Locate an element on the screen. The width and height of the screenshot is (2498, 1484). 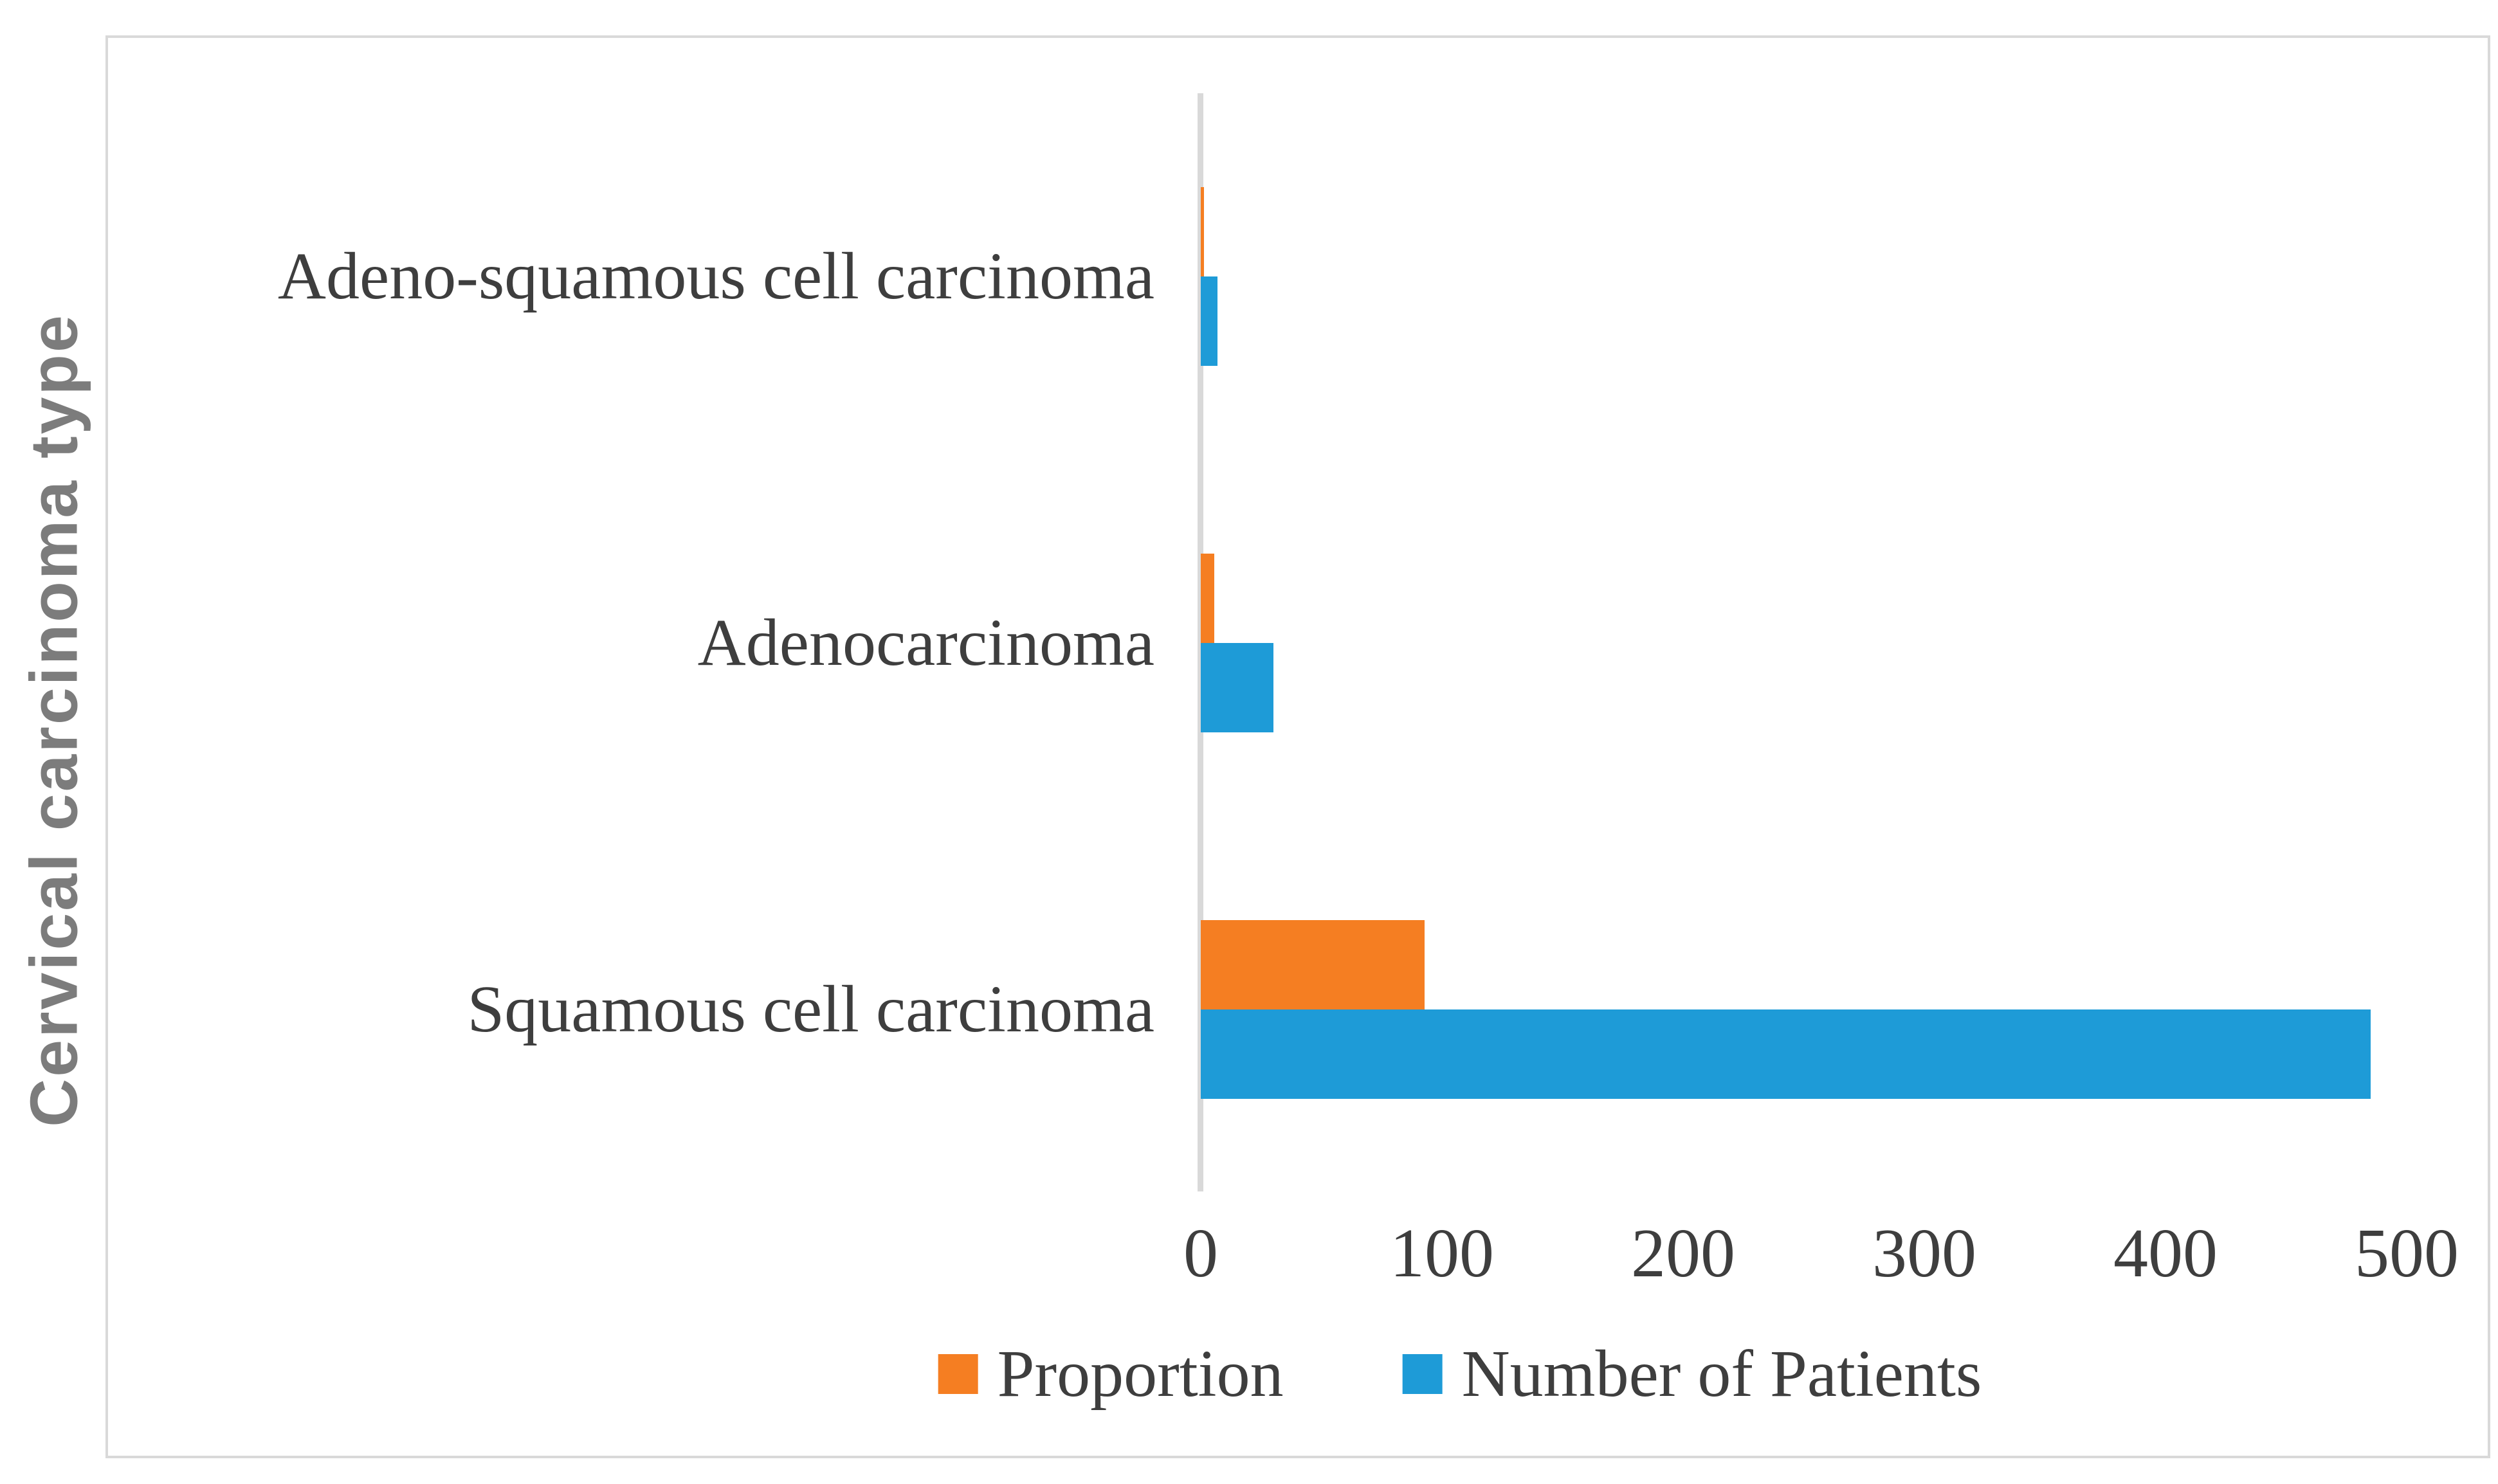
legend-item: Proportion is located at coordinates (1111, 1374).